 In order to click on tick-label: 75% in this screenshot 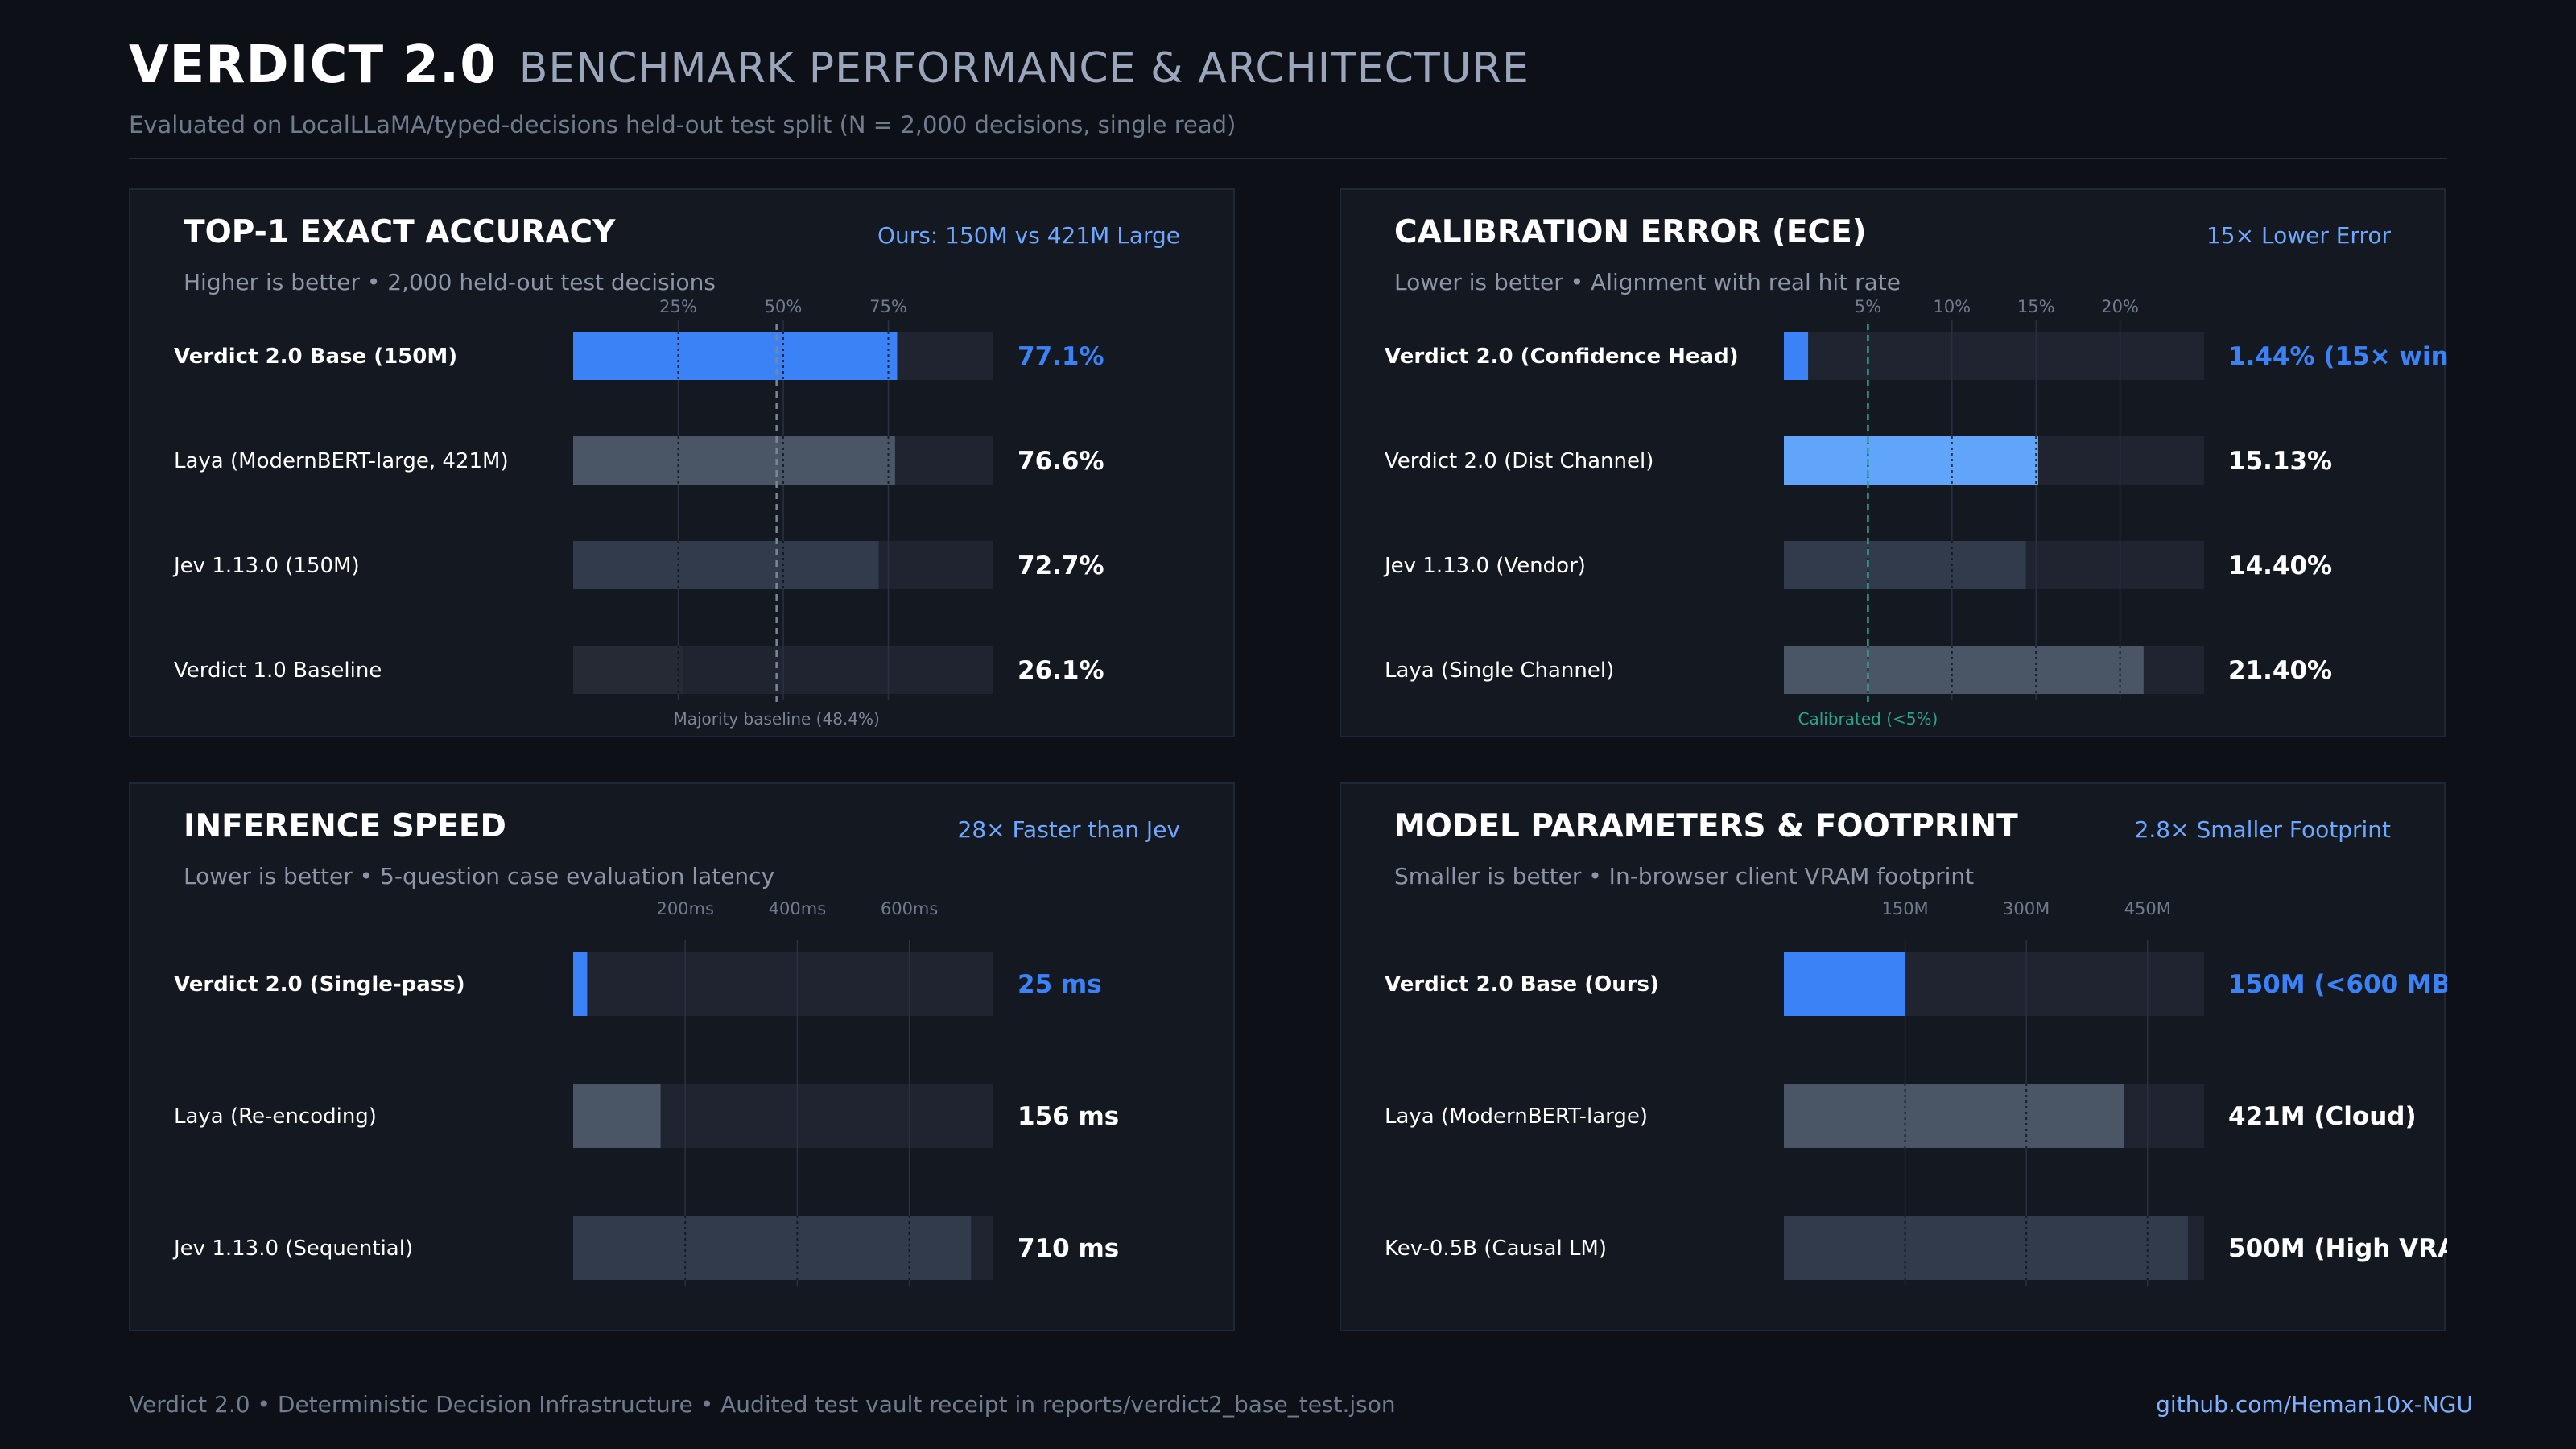, I will do `click(888, 306)`.